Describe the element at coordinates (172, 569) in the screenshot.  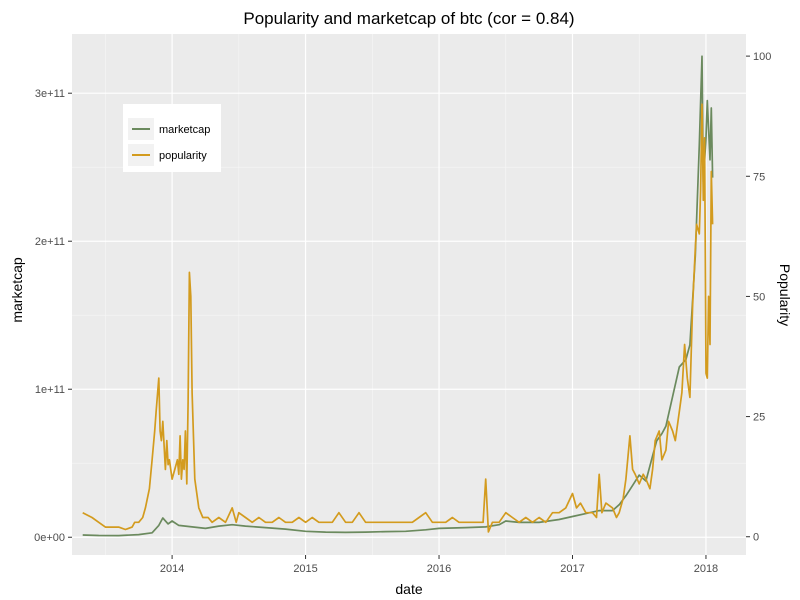
I see `x-tick-label: 2014` at that location.